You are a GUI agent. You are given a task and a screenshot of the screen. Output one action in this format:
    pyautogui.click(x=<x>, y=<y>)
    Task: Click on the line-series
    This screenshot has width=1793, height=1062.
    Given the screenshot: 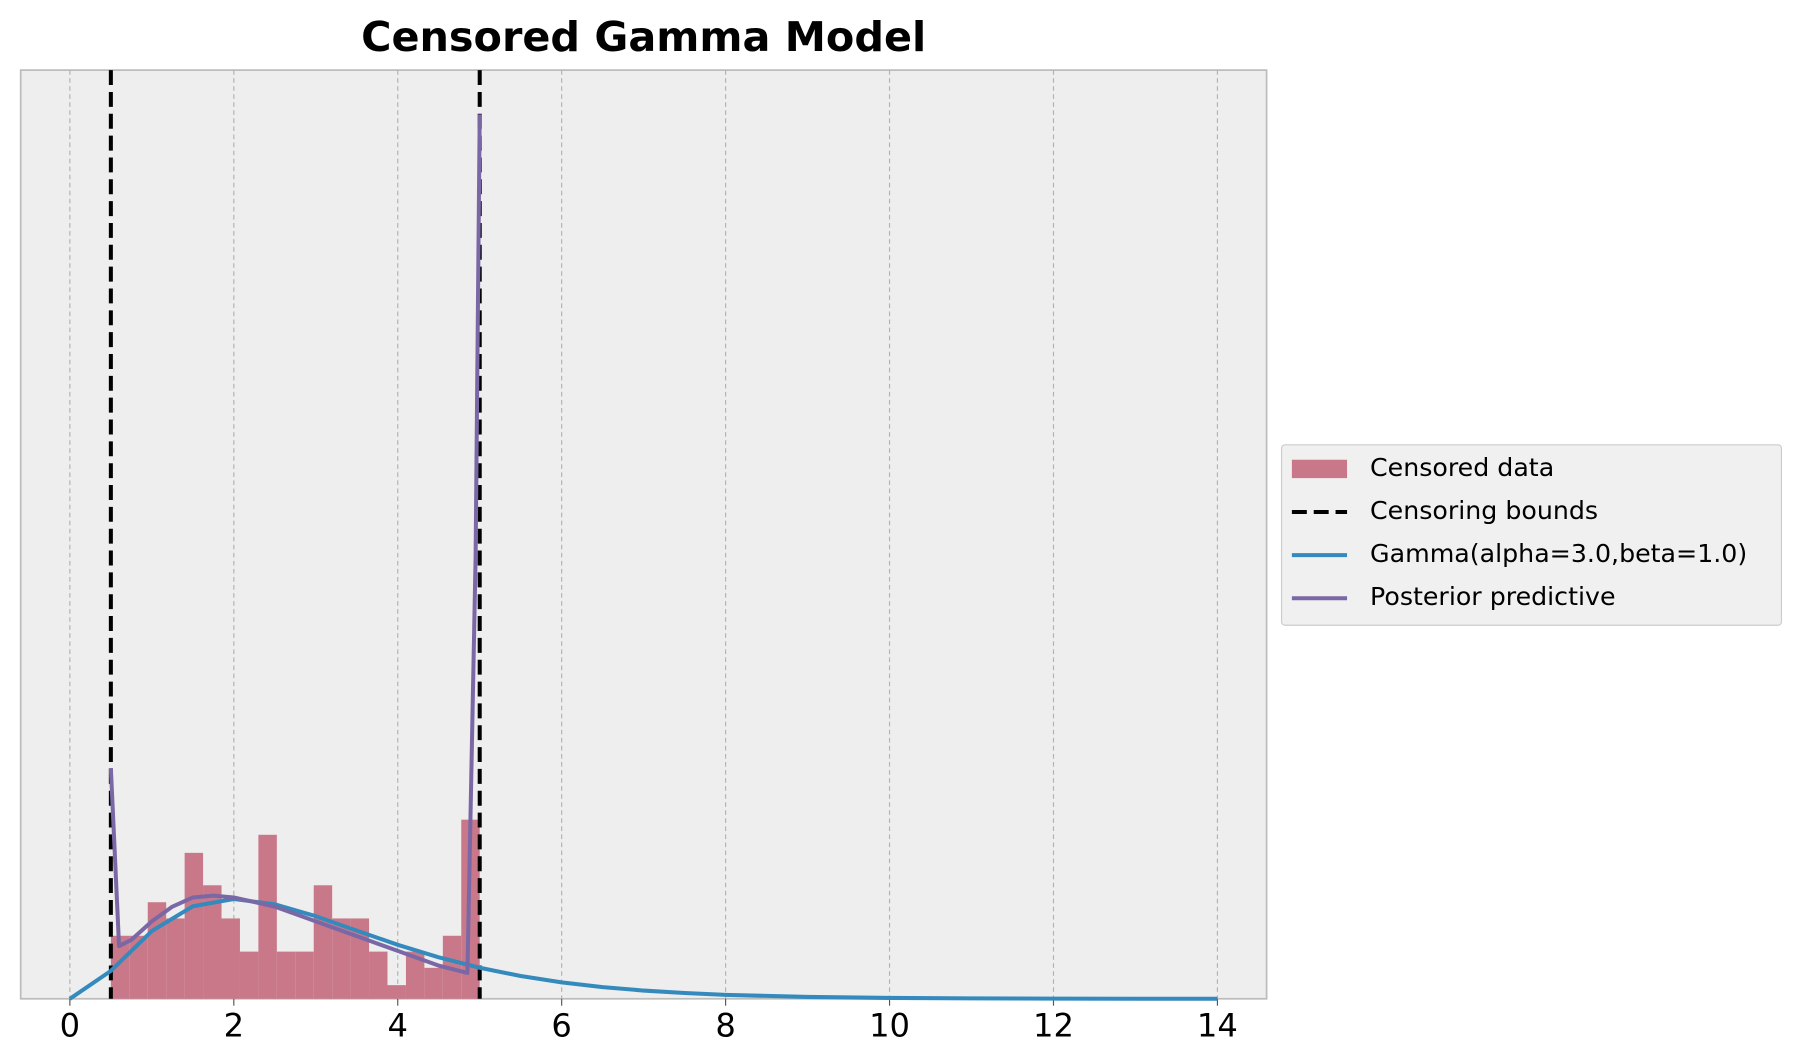 What is the action you would take?
    pyautogui.click(x=643, y=949)
    